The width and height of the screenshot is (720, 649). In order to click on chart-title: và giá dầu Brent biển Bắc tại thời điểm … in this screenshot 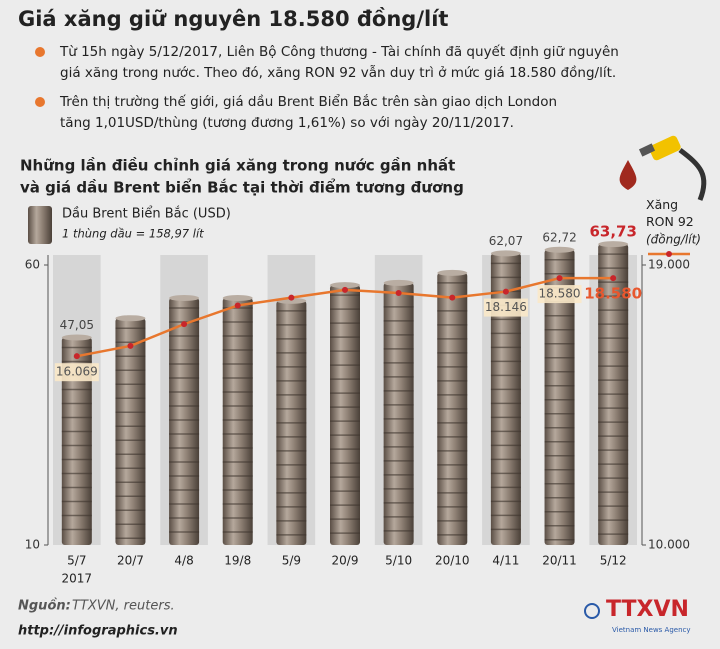, I will do `click(242, 187)`.